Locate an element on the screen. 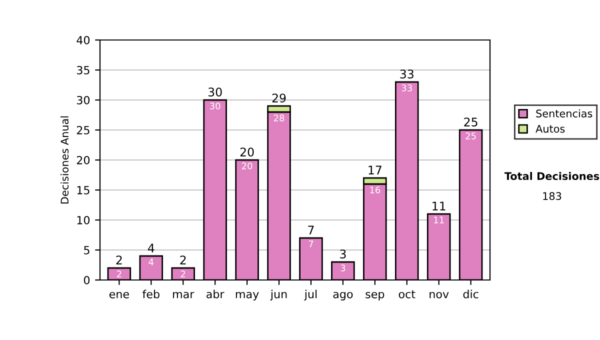  text: Total Decisiones is located at coordinates (552, 176).